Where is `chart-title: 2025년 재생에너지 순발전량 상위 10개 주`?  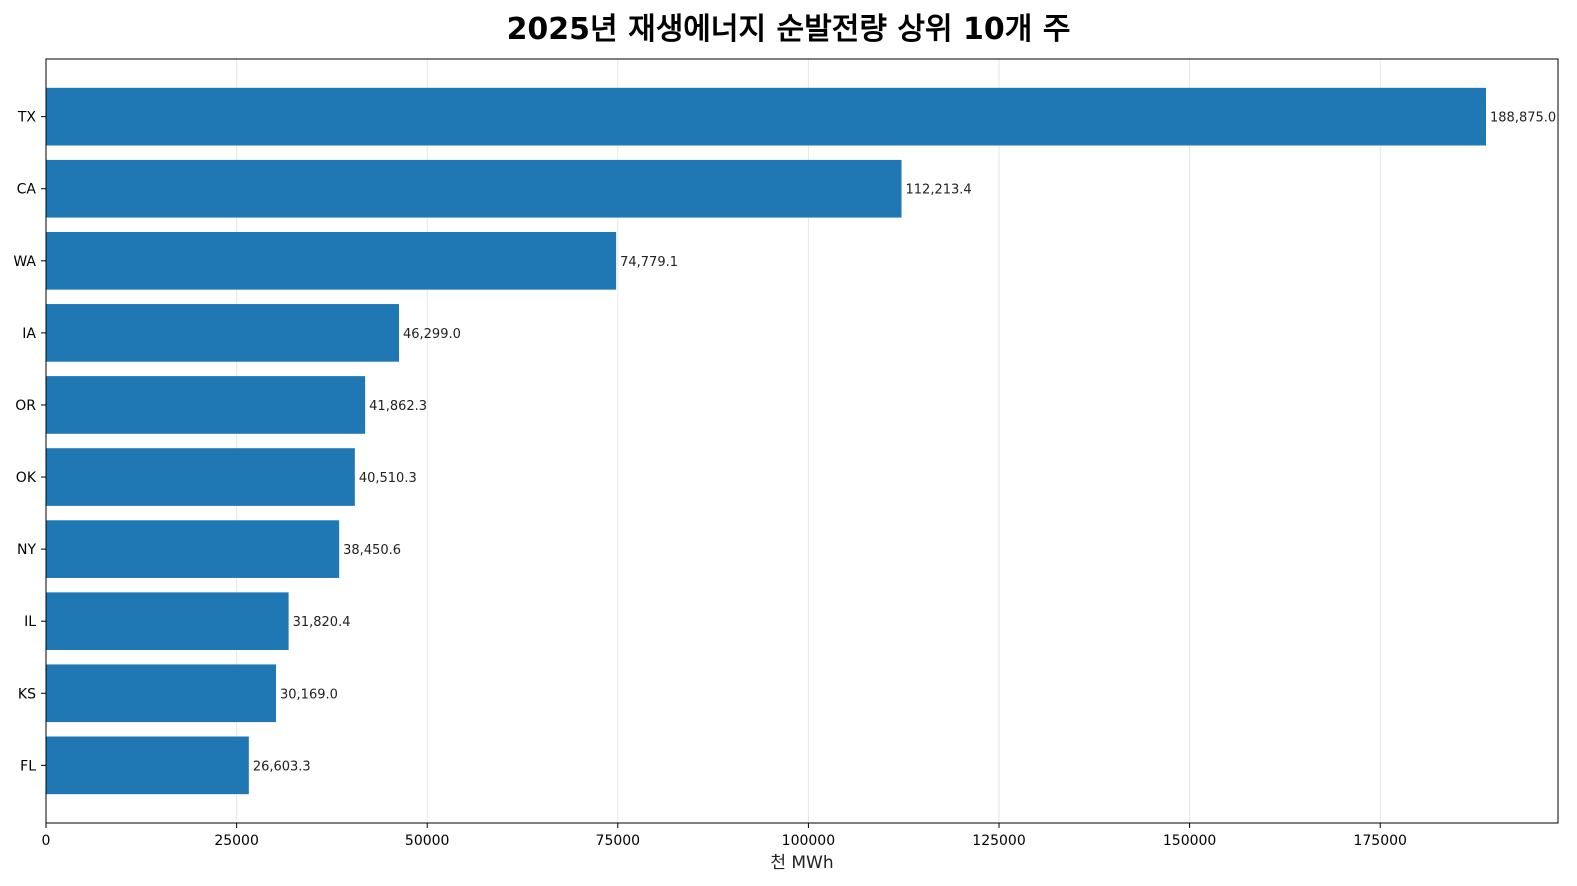
chart-title: 2025년 재생에너지 순발전량 상위 10개 주 is located at coordinates (788, 29).